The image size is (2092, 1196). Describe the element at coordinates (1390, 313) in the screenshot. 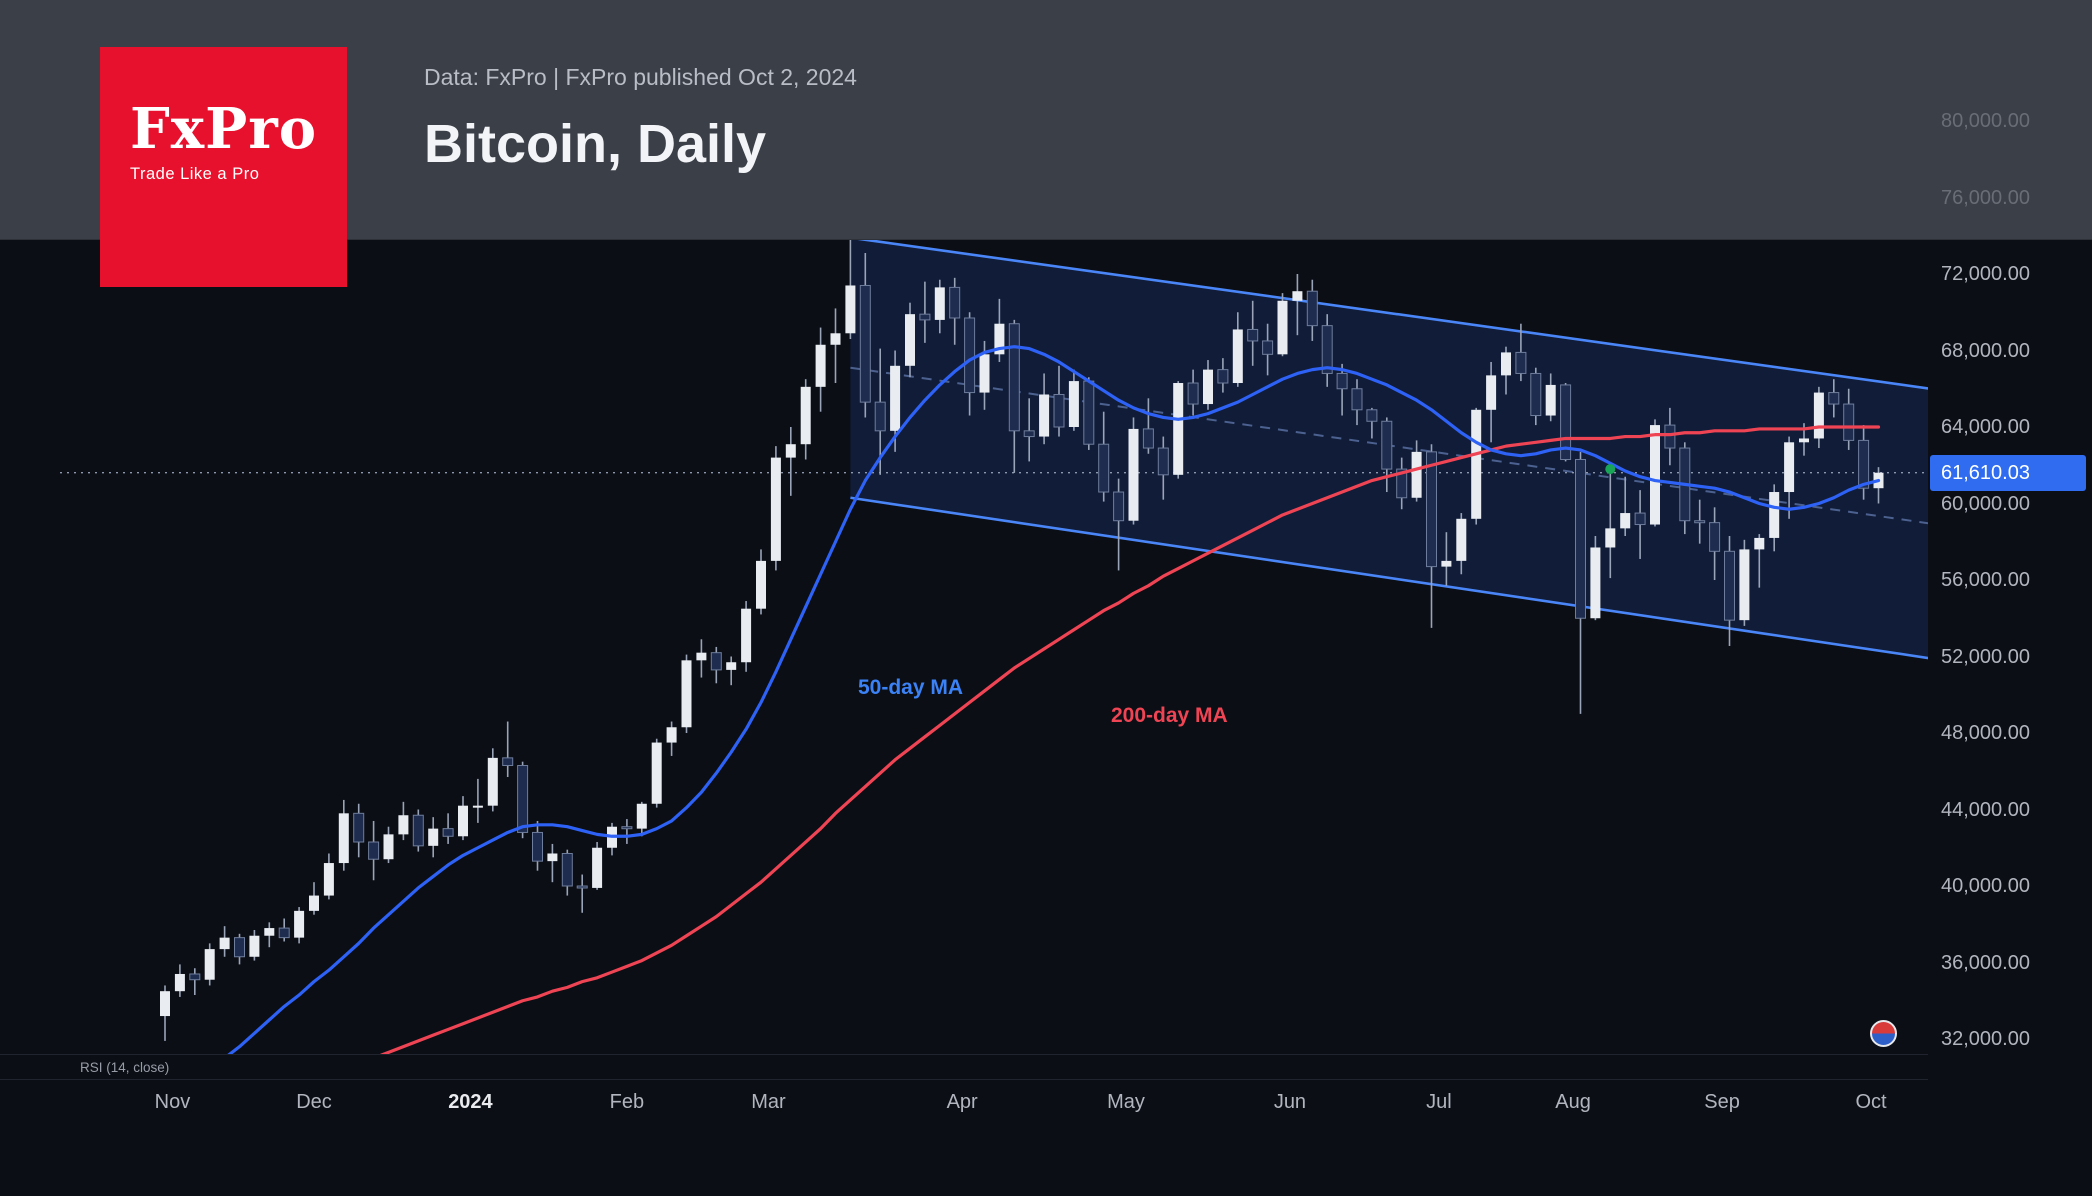

I see `trend-channel-upper` at that location.